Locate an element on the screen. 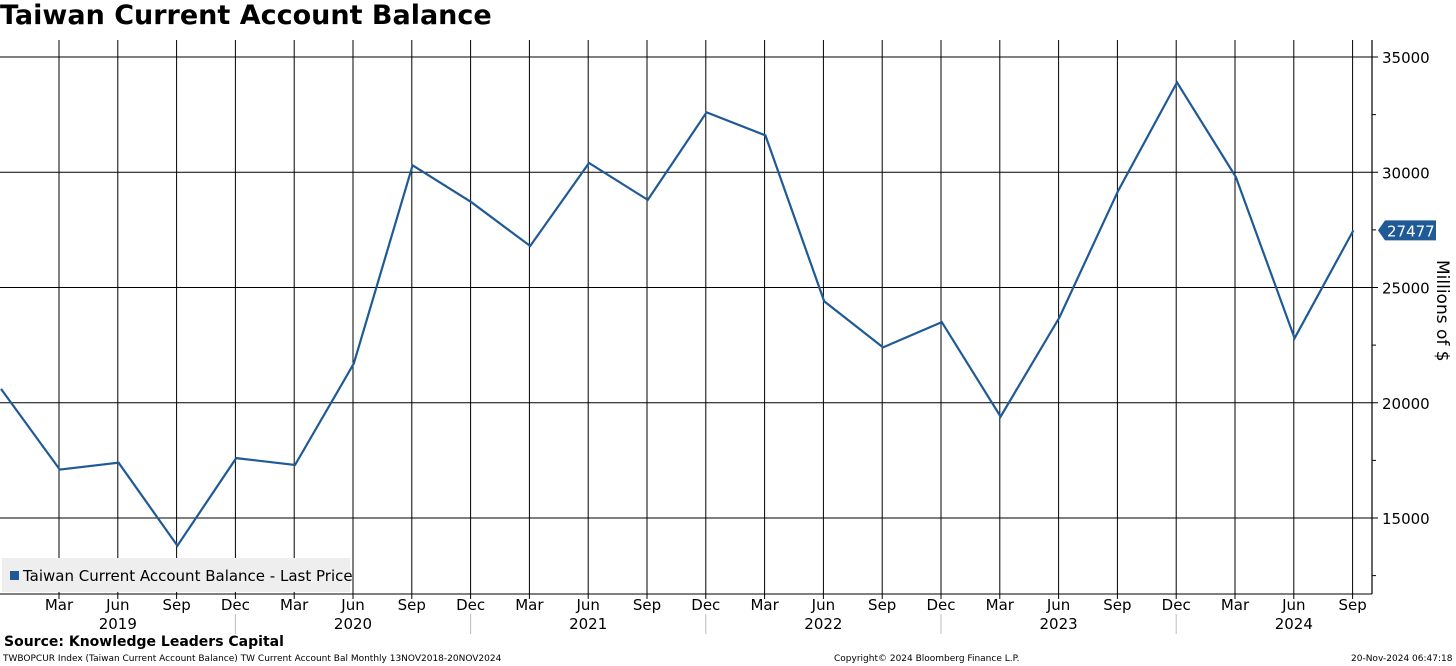 The height and width of the screenshot is (666, 1456). y-tick-label: 35000 is located at coordinates (1406, 58).